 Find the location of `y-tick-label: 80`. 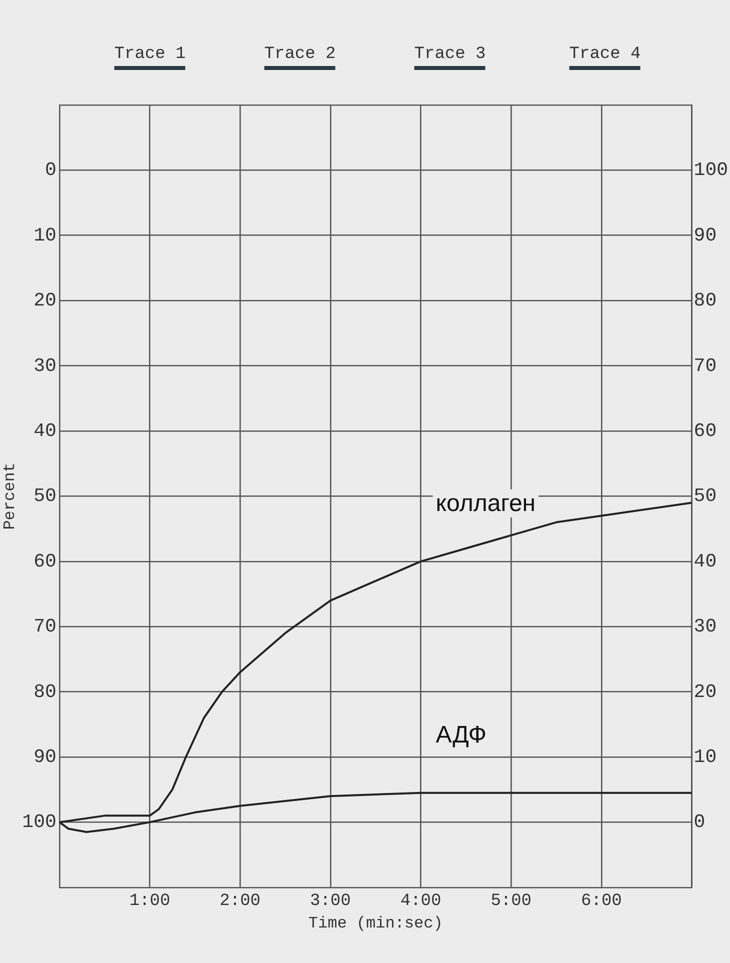

y-tick-label: 80 is located at coordinates (45, 691).